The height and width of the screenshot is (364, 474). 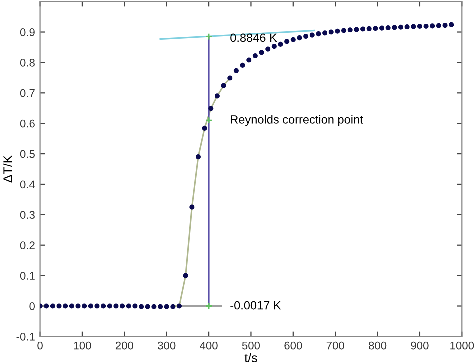 I want to click on y-axis-title: ΔT/K, so click(x=7, y=169).